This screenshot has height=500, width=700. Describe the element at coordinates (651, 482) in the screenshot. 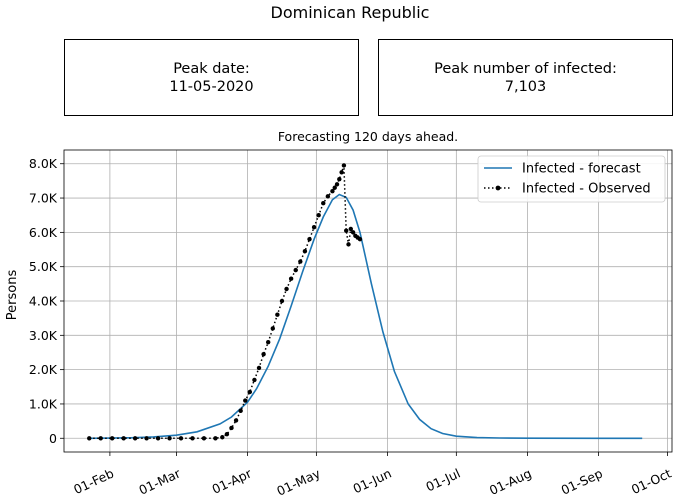

I see `x-tick-label: 01-Oct` at that location.